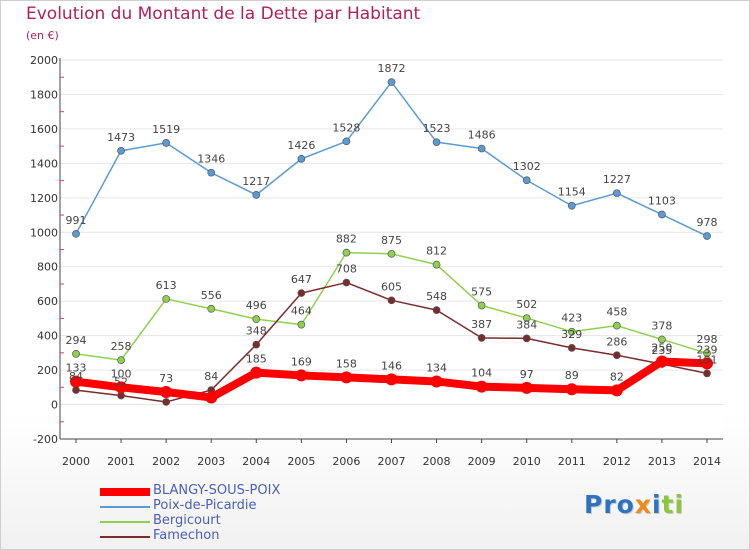 Image resolution: width=750 pixels, height=550 pixels. What do you see at coordinates (45, 439) in the screenshot?
I see `y-tick-label: -200` at bounding box center [45, 439].